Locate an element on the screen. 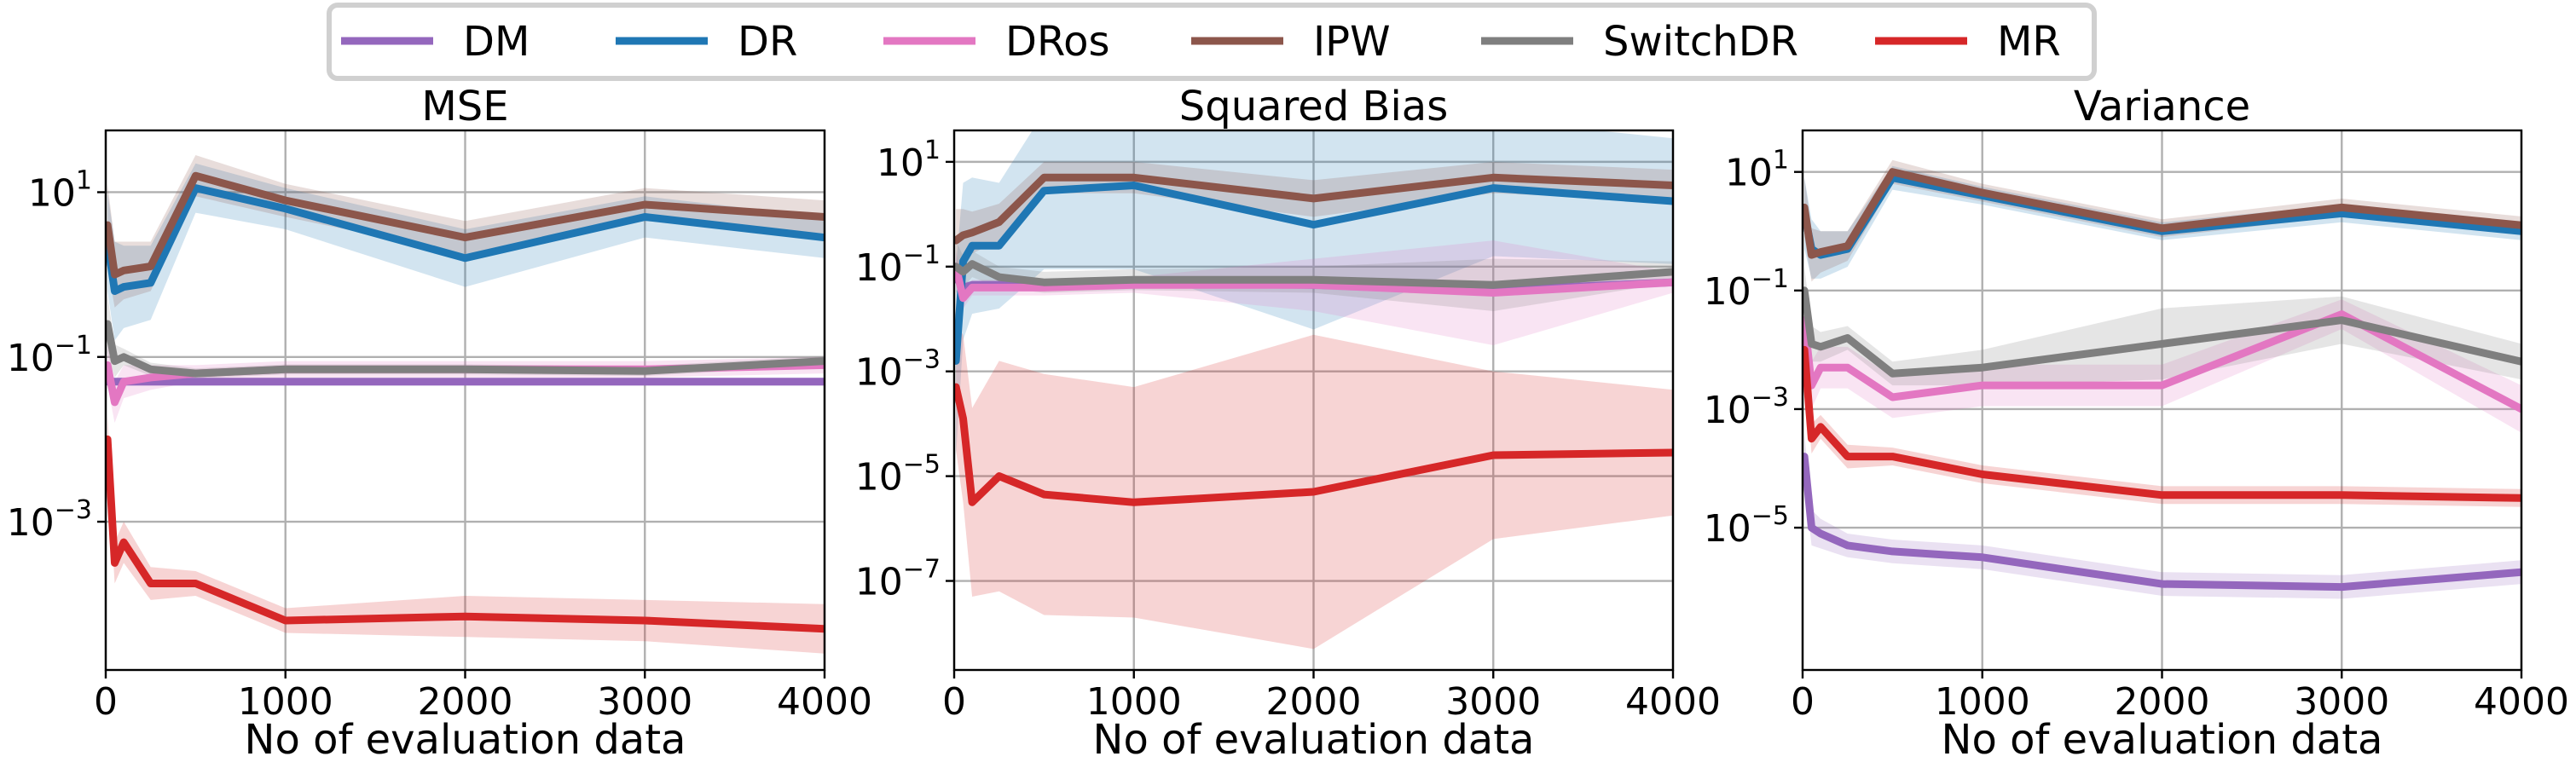 The image size is (2576, 768). legend: DM DR DRos IPW SwitchDR MR is located at coordinates (1212, 42).